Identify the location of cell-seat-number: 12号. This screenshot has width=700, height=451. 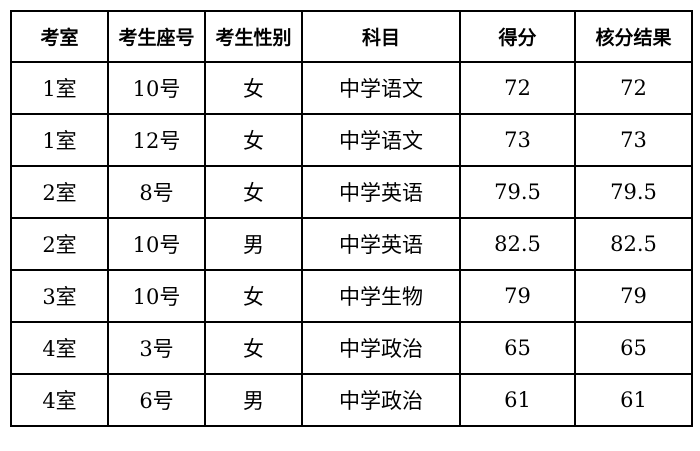
(156, 140).